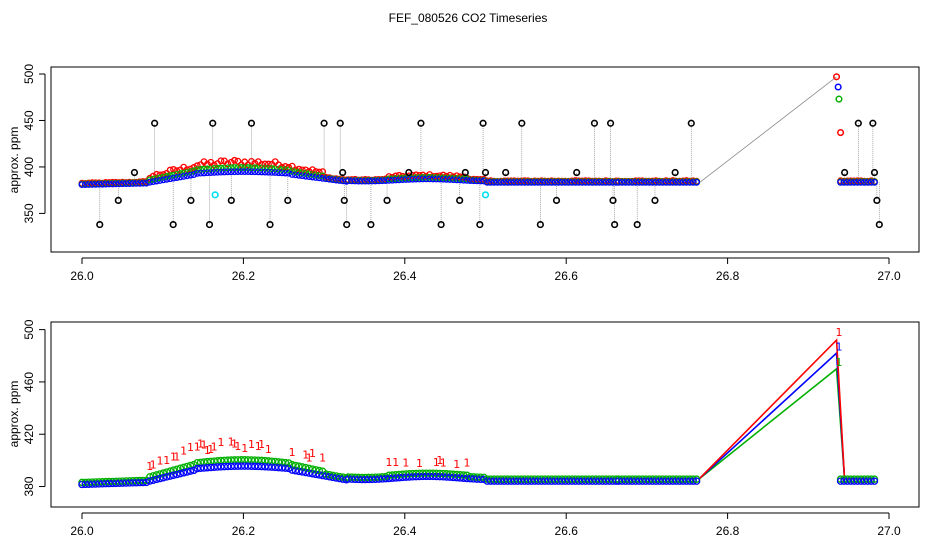  What do you see at coordinates (244, 276) in the screenshot?
I see `x-tick-label: 26.2` at bounding box center [244, 276].